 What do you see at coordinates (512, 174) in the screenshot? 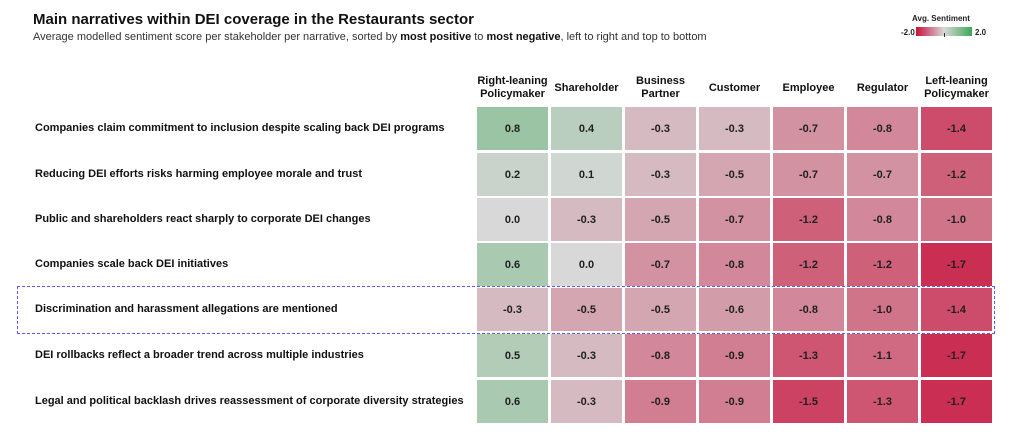
I see `heatmap-cell: 0.2` at bounding box center [512, 174].